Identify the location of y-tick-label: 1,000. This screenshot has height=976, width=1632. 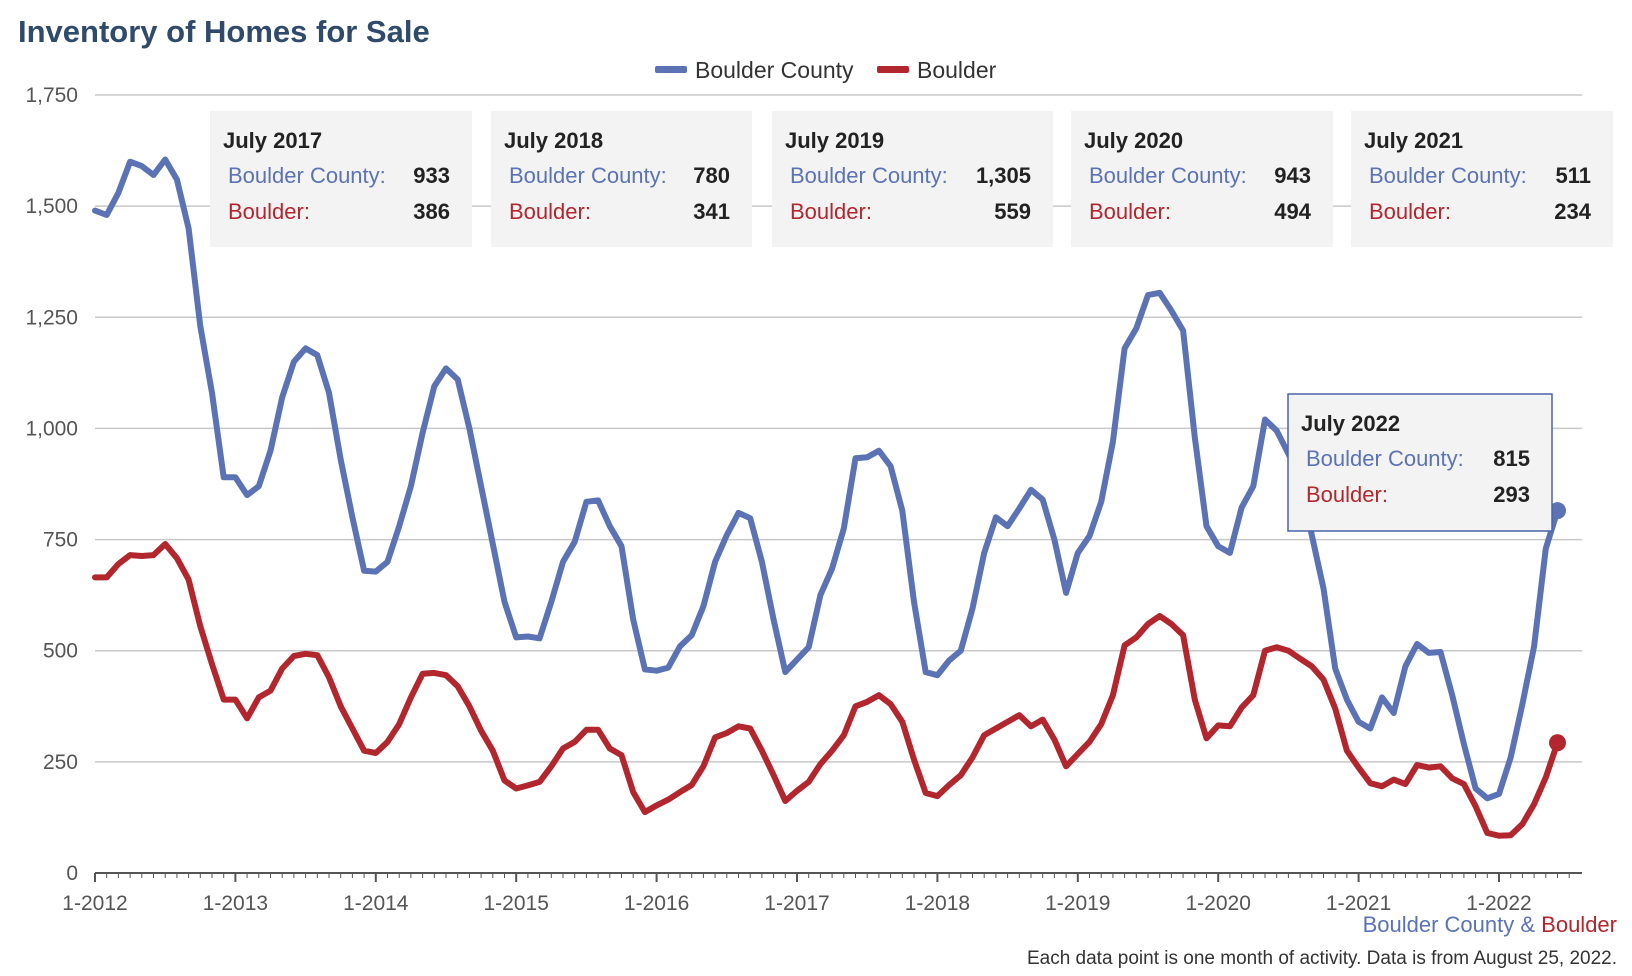
(51, 428).